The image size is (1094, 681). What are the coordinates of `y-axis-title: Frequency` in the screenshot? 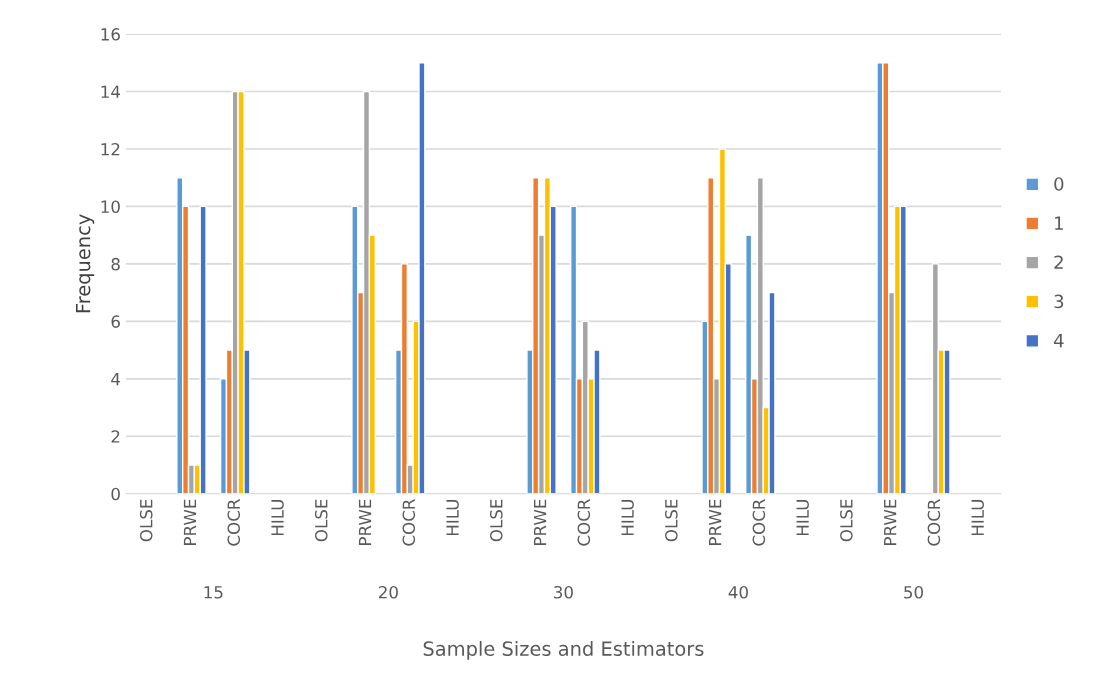 It's located at (85, 263).